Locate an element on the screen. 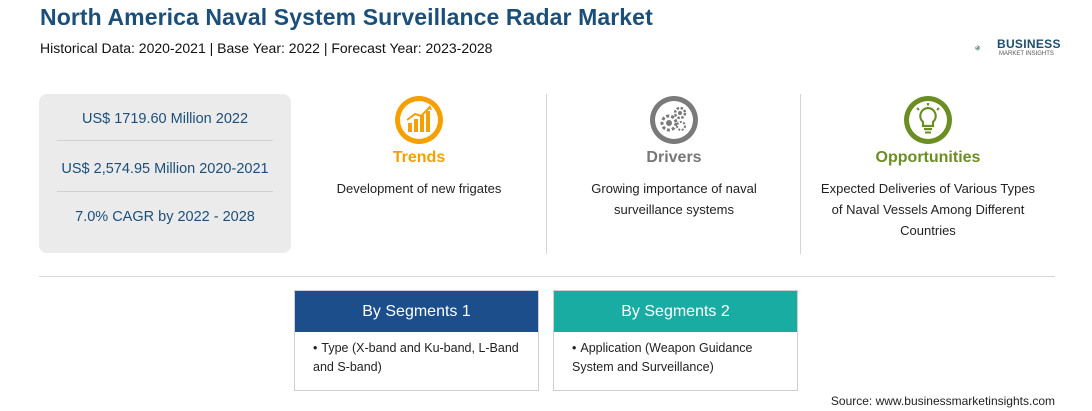 This screenshot has height=411, width=1092. drivers-title: Drivers is located at coordinates (674, 157).